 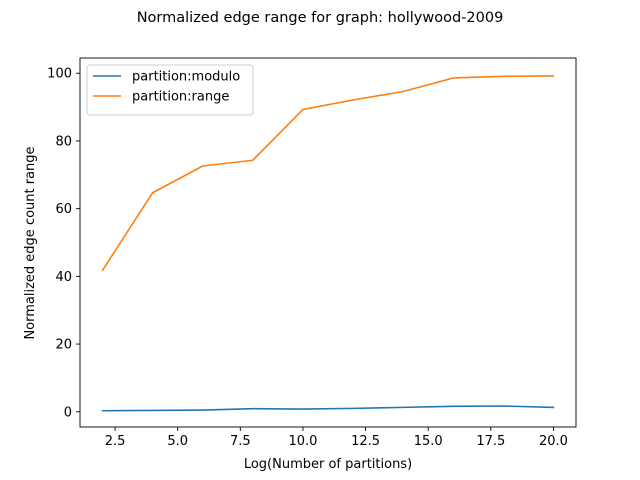 What do you see at coordinates (186, 77) in the screenshot?
I see `legend-label: partition:modulo` at bounding box center [186, 77].